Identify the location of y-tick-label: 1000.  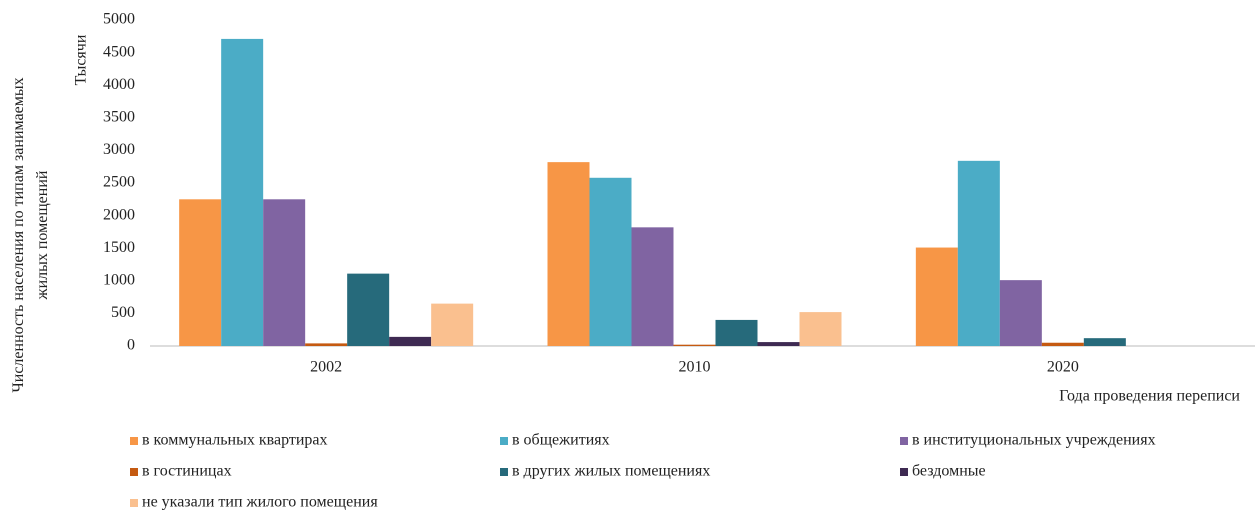
(119, 279).